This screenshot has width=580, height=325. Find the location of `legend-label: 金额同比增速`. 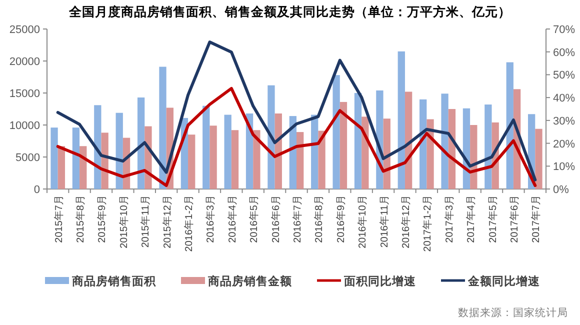

legend-label: 金额同比增速 is located at coordinates (503, 281).